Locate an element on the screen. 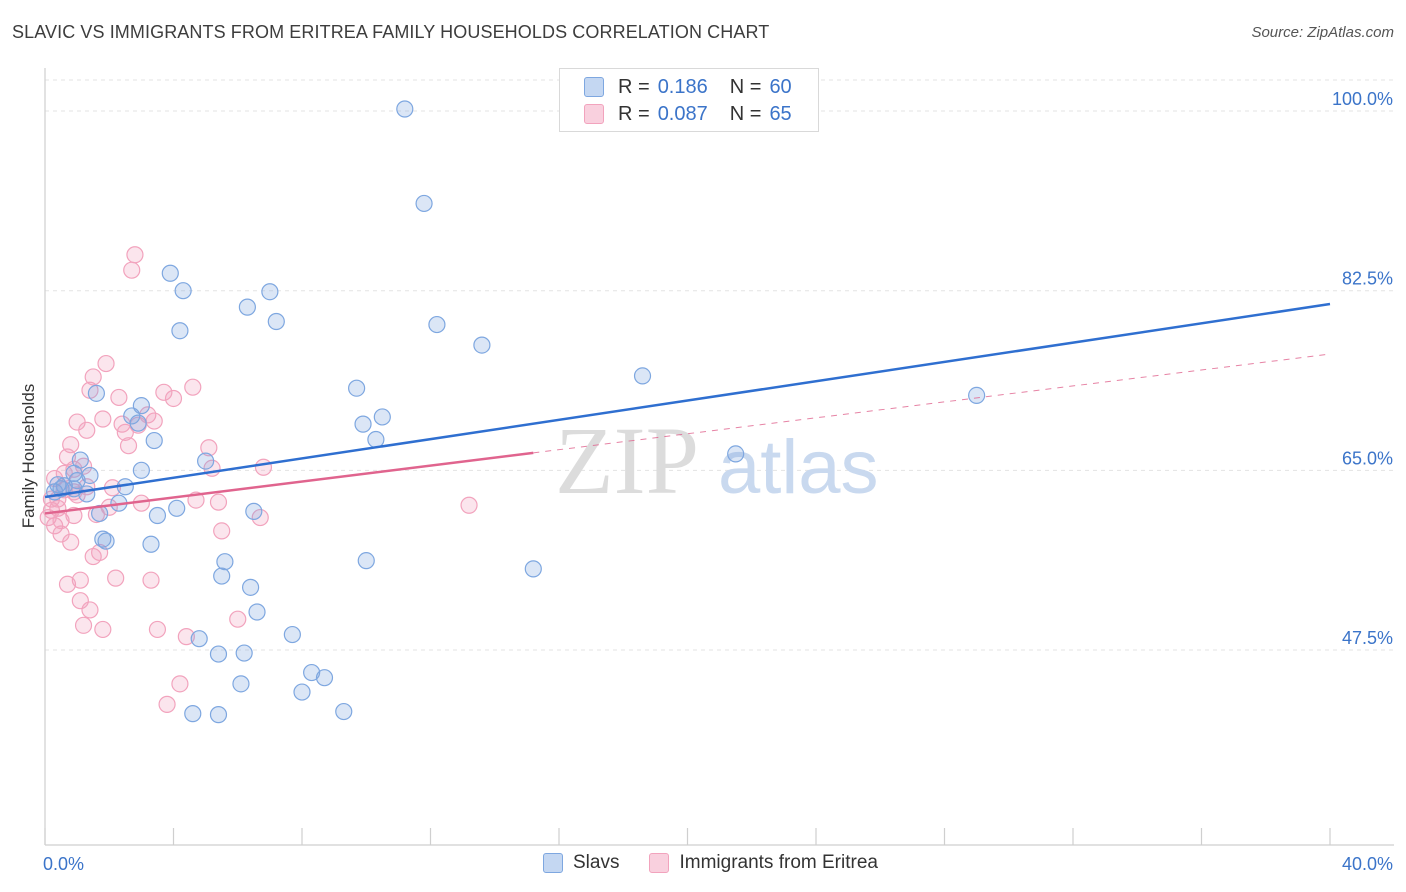  y-tick-label: 100.0% is located at coordinates (1362, 99).